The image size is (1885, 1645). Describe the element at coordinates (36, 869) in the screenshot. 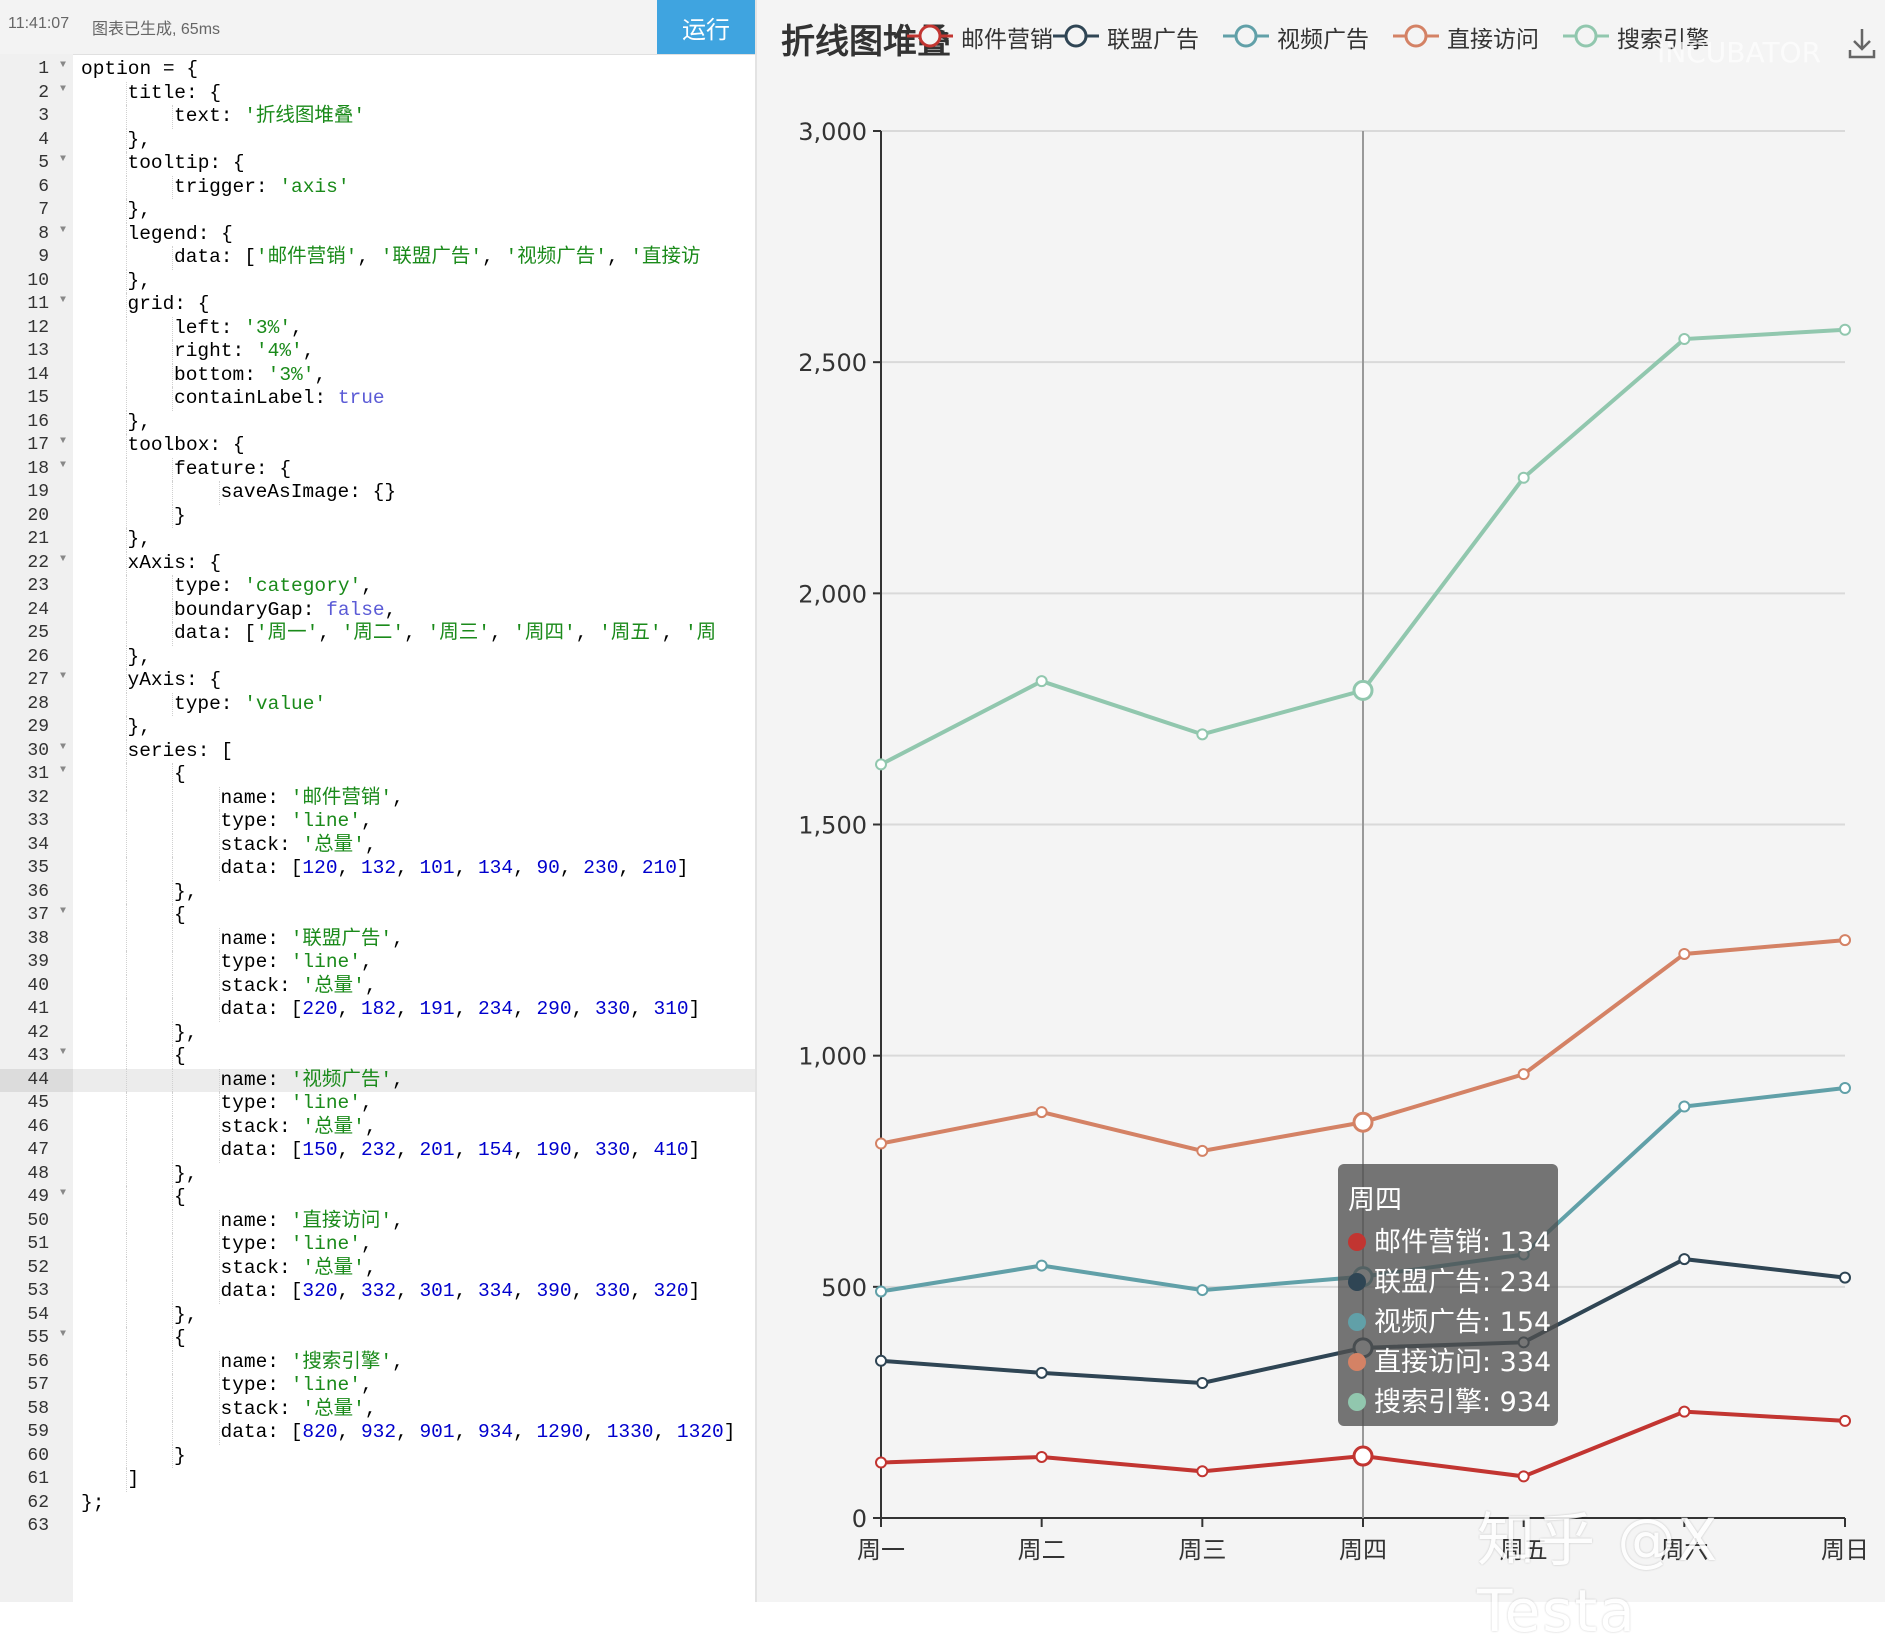

I see `line-number: 35` at that location.